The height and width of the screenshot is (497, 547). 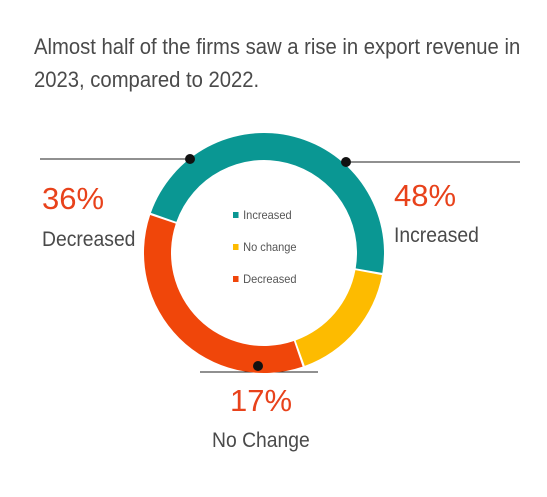 I want to click on marker-no-change, so click(x=258, y=366).